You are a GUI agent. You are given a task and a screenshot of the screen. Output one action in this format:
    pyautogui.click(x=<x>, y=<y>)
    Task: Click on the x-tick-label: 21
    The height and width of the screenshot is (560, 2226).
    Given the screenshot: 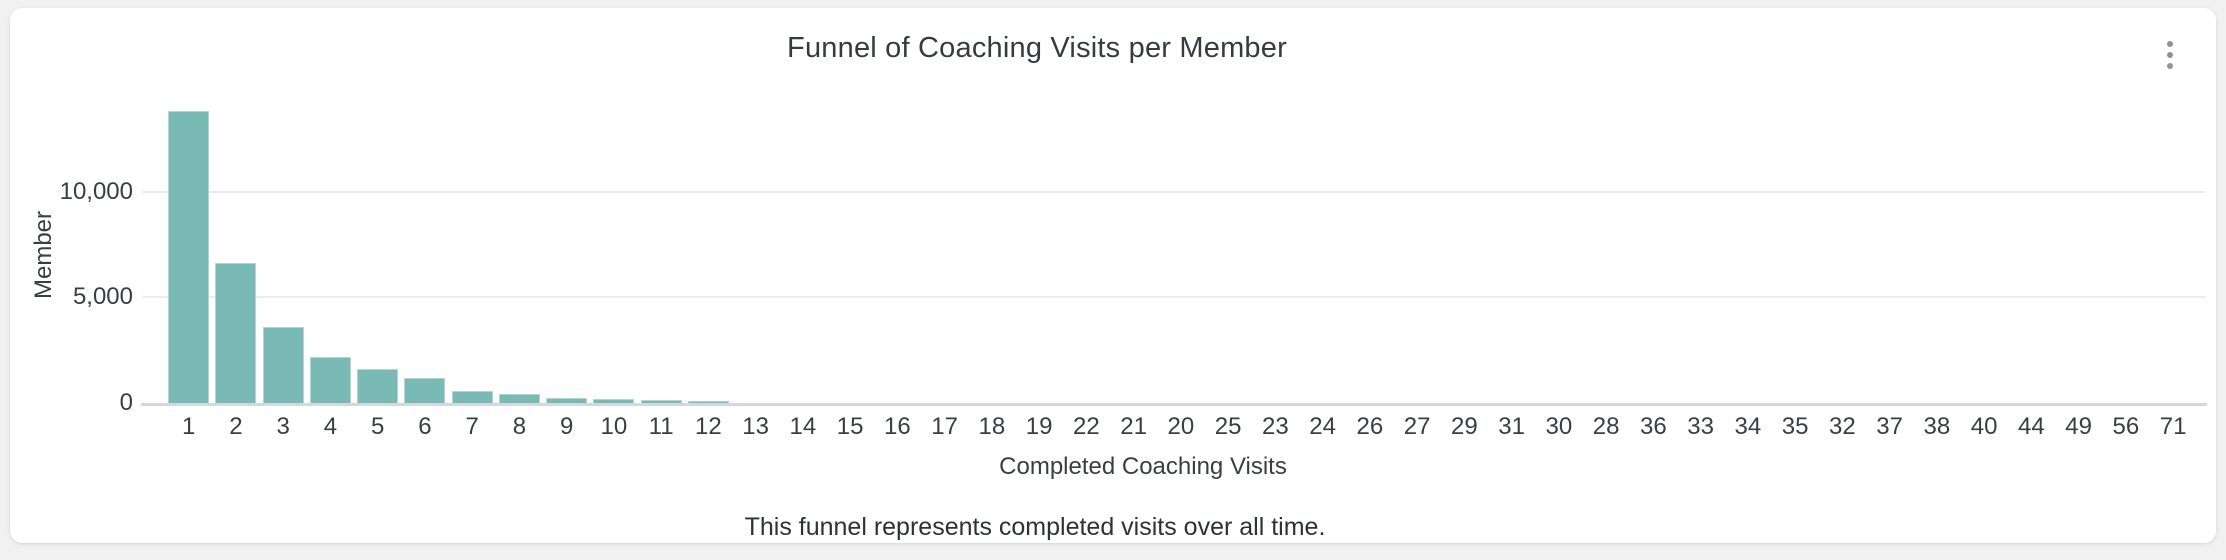 What is the action you would take?
    pyautogui.click(x=1133, y=426)
    